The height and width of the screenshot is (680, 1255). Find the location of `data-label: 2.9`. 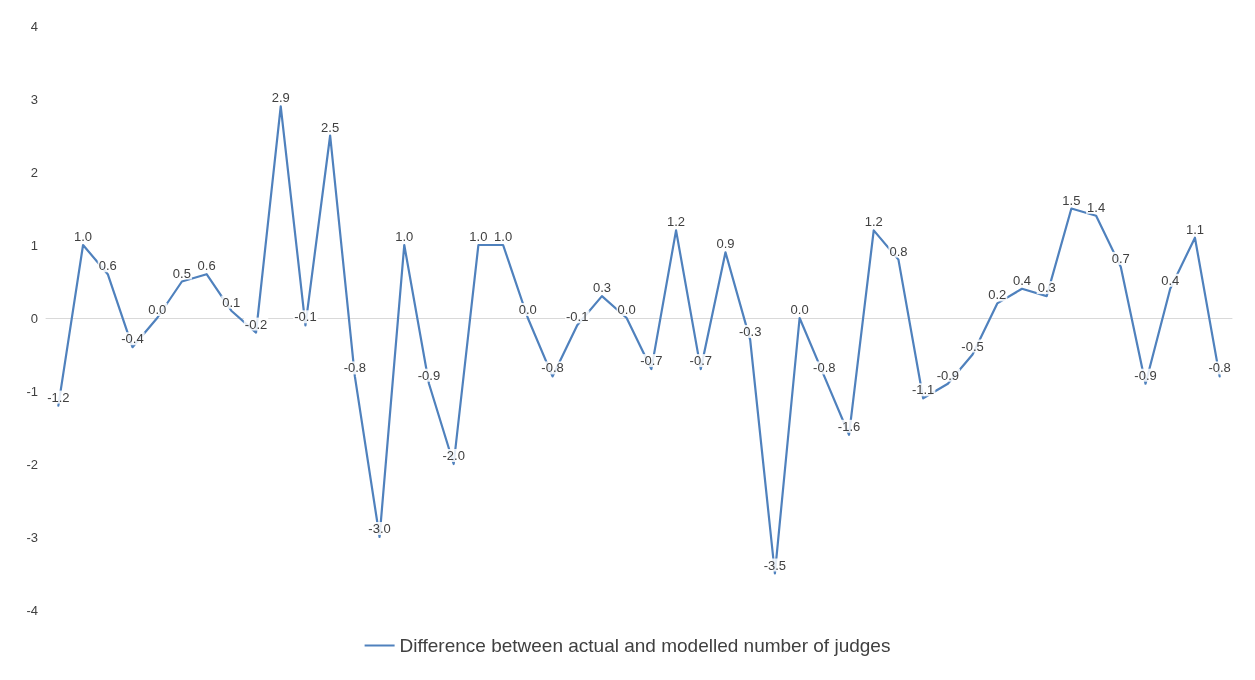

data-label: 2.9 is located at coordinates (280, 98).